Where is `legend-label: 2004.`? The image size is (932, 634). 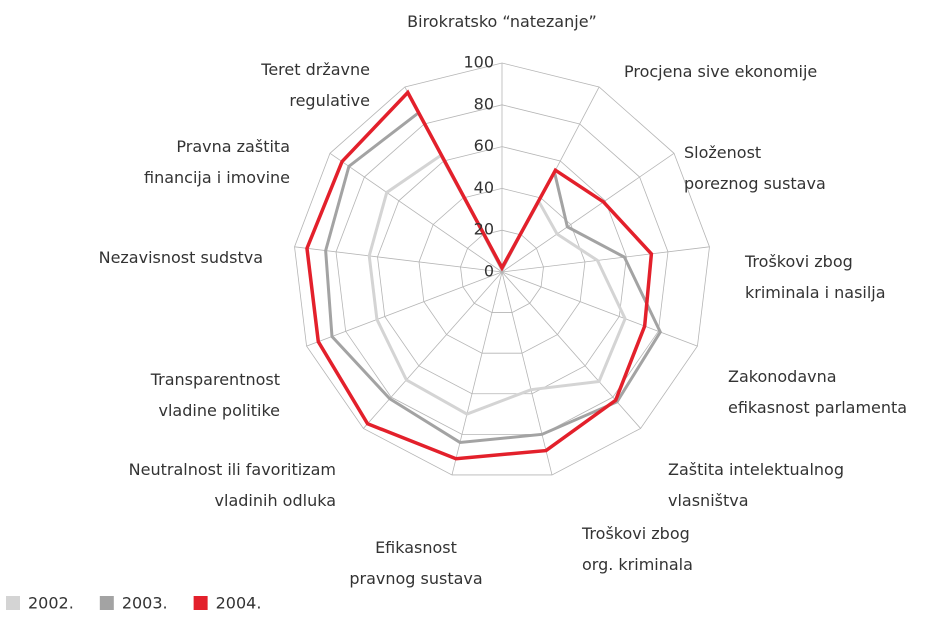
legend-label: 2004. is located at coordinates (239, 603).